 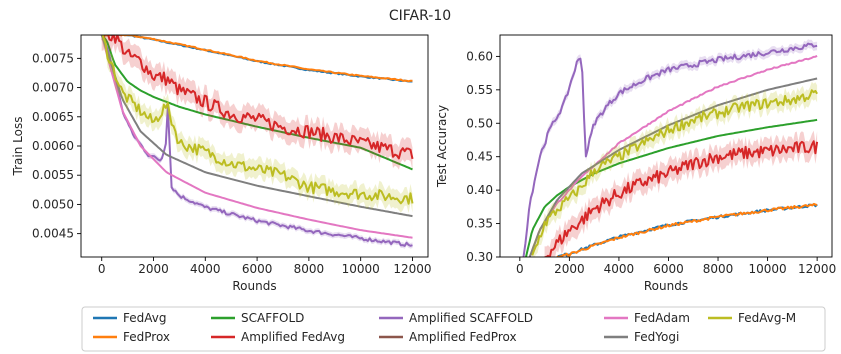 I want to click on legend-item-scaffold: SCAFFOLD, so click(x=257, y=318).